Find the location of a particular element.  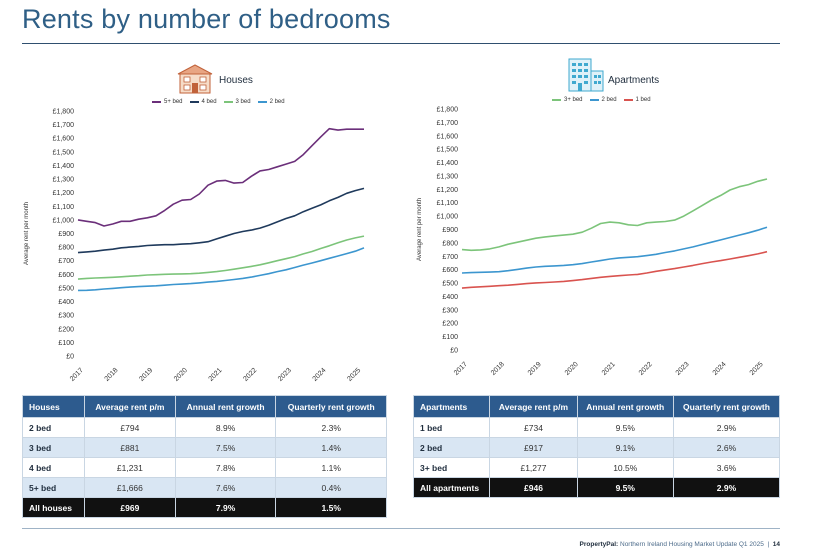

legend-item: 4 bed is located at coordinates (203, 102).